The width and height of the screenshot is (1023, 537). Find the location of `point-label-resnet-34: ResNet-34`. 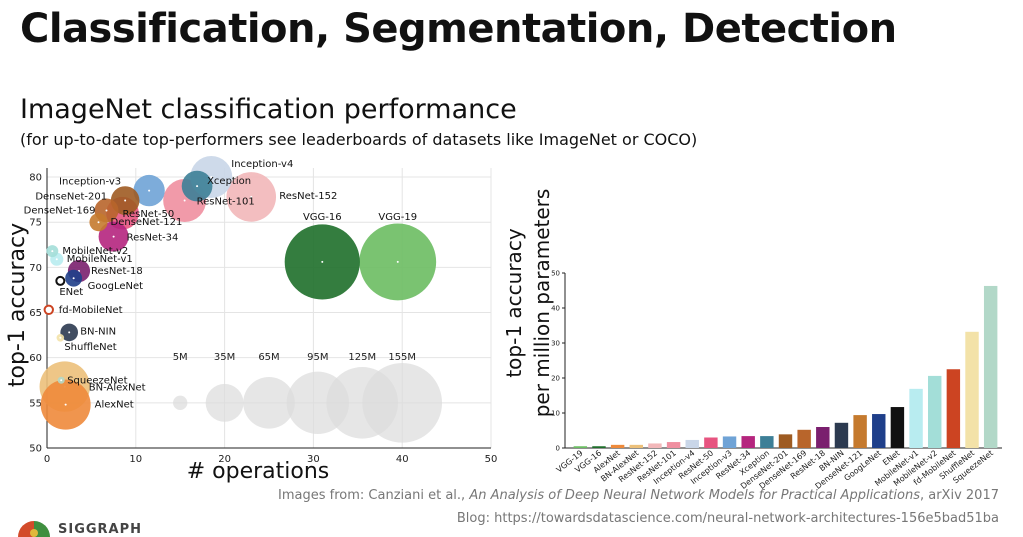

point-label-resnet-34: ResNet-34 is located at coordinates (153, 238).